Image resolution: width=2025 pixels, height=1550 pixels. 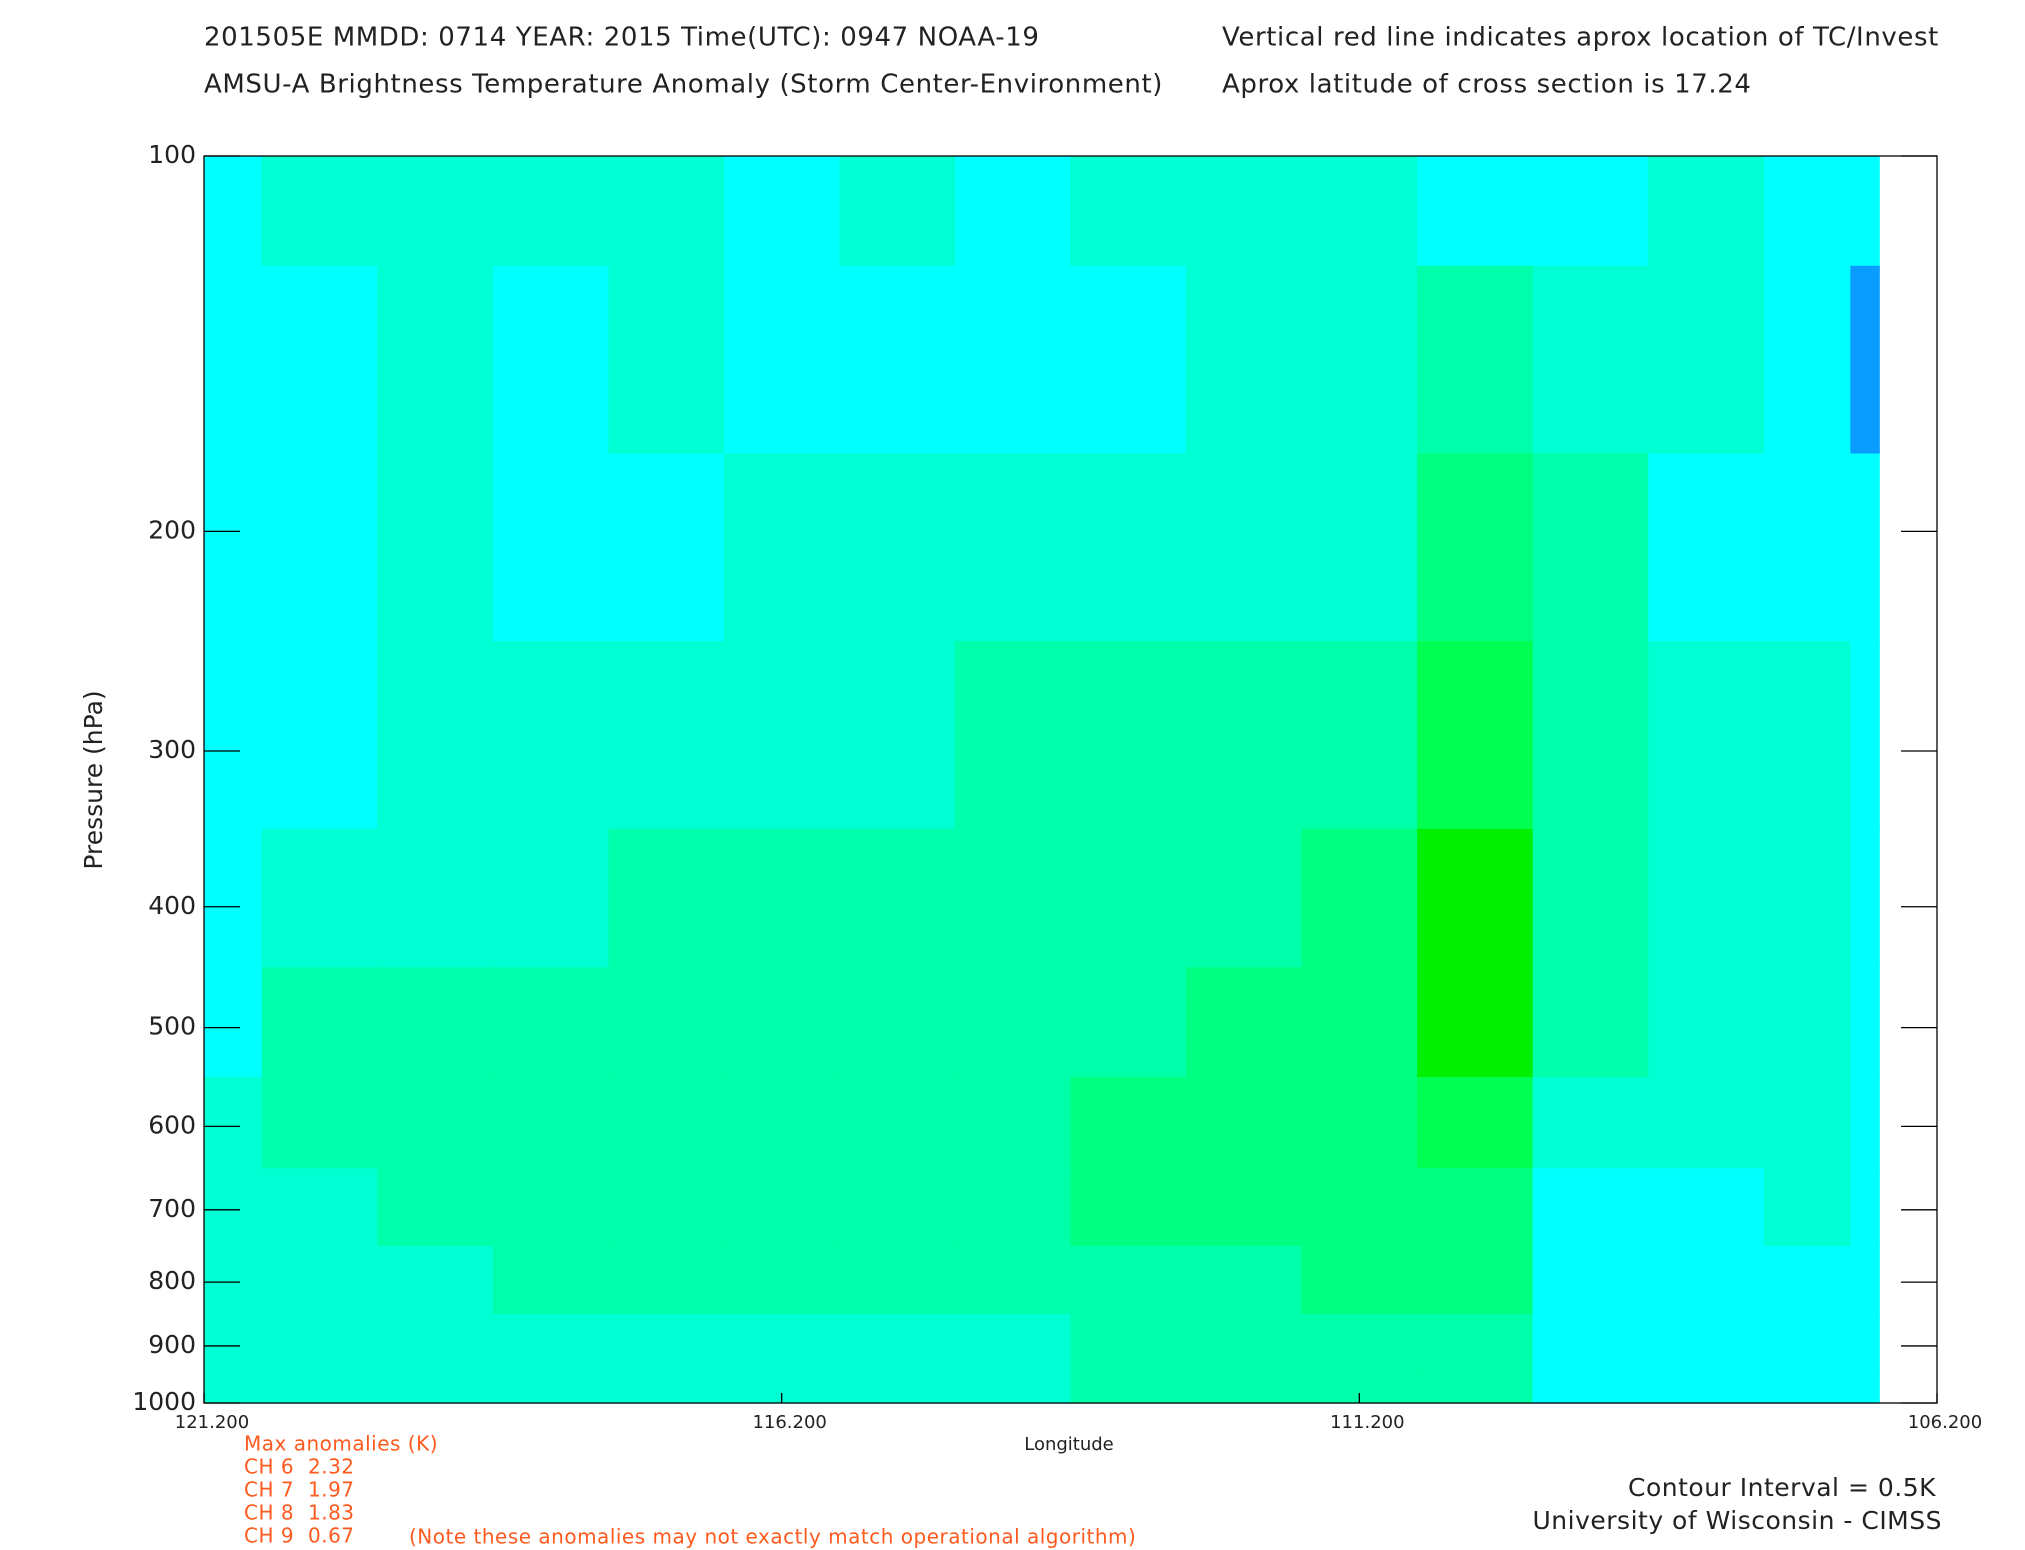 What do you see at coordinates (212, 1422) in the screenshot?
I see `x-tick-label: 121.200` at bounding box center [212, 1422].